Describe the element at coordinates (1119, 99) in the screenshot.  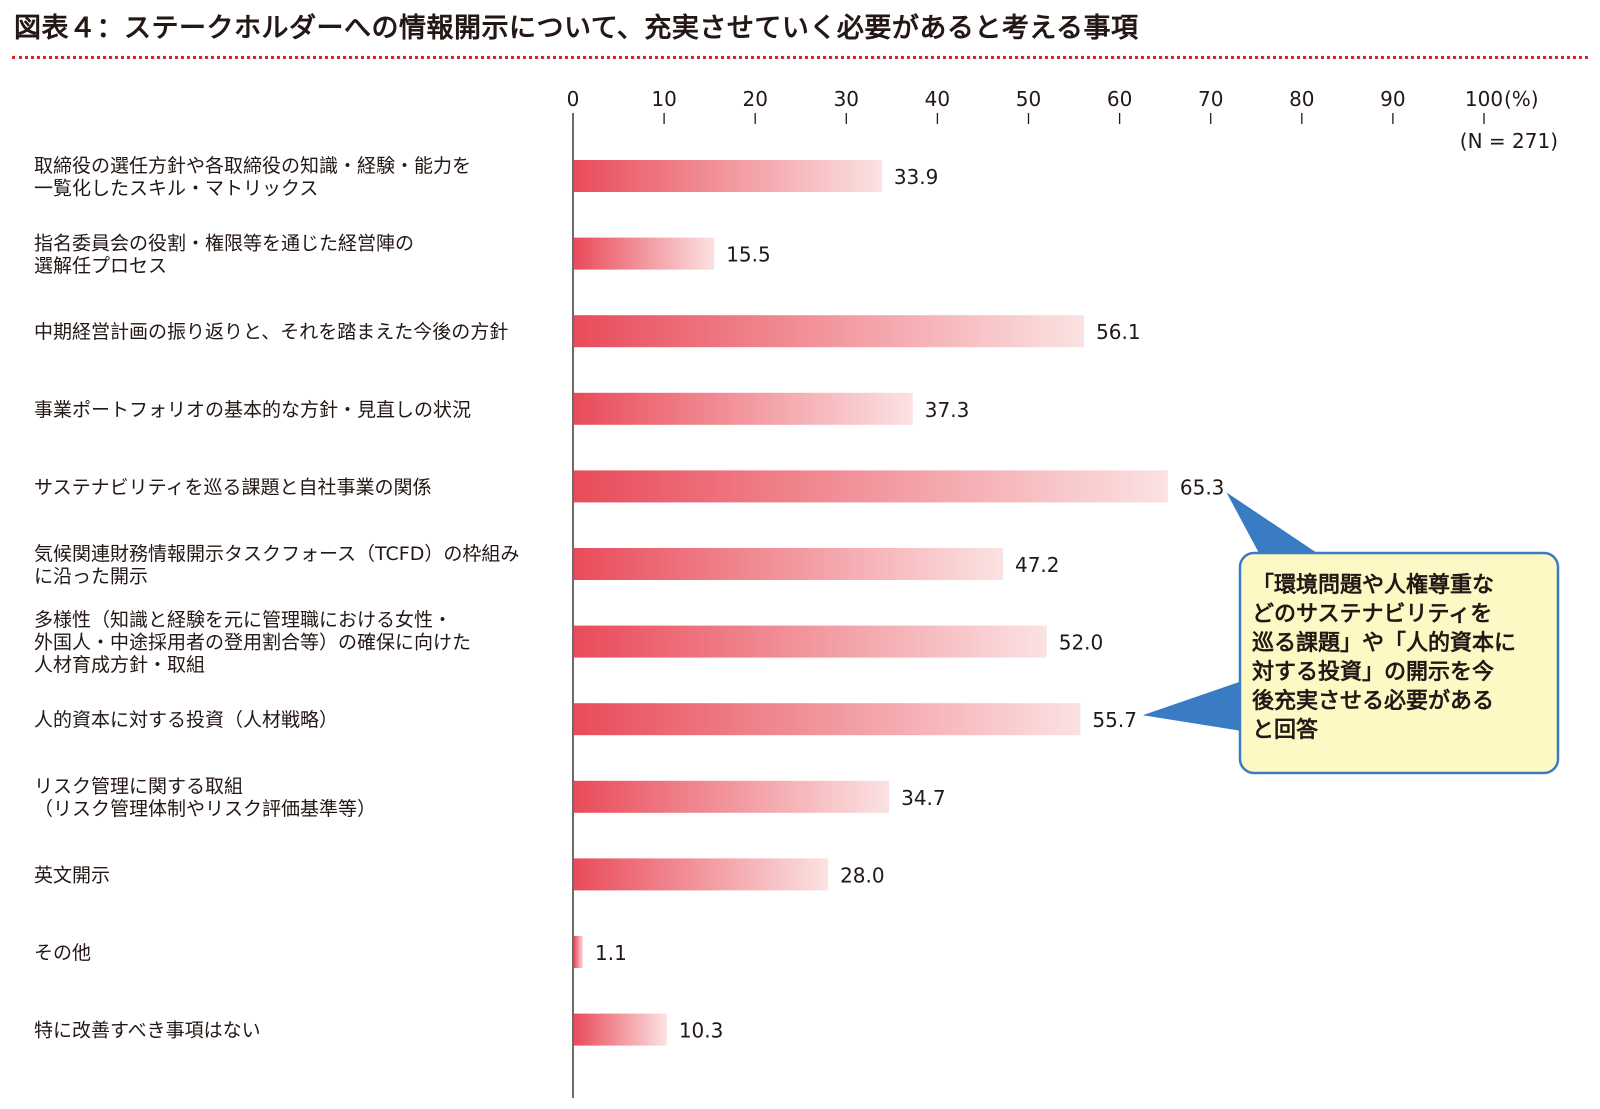
I see `x-tick-label: 60` at that location.